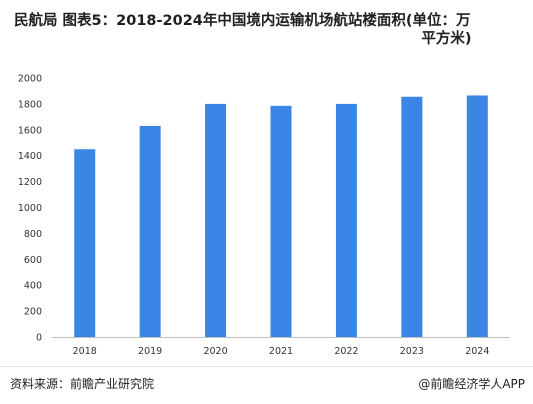  What do you see at coordinates (82, 384) in the screenshot?
I see `source-note: 资料来源：前瞻产业研究院` at bounding box center [82, 384].